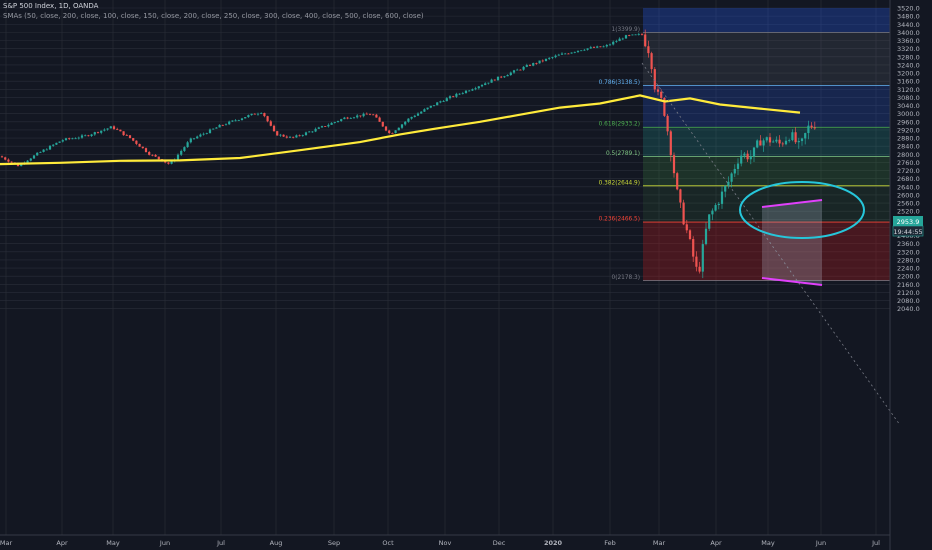  I want to click on price-tick-label: 2880.0, so click(908, 139).